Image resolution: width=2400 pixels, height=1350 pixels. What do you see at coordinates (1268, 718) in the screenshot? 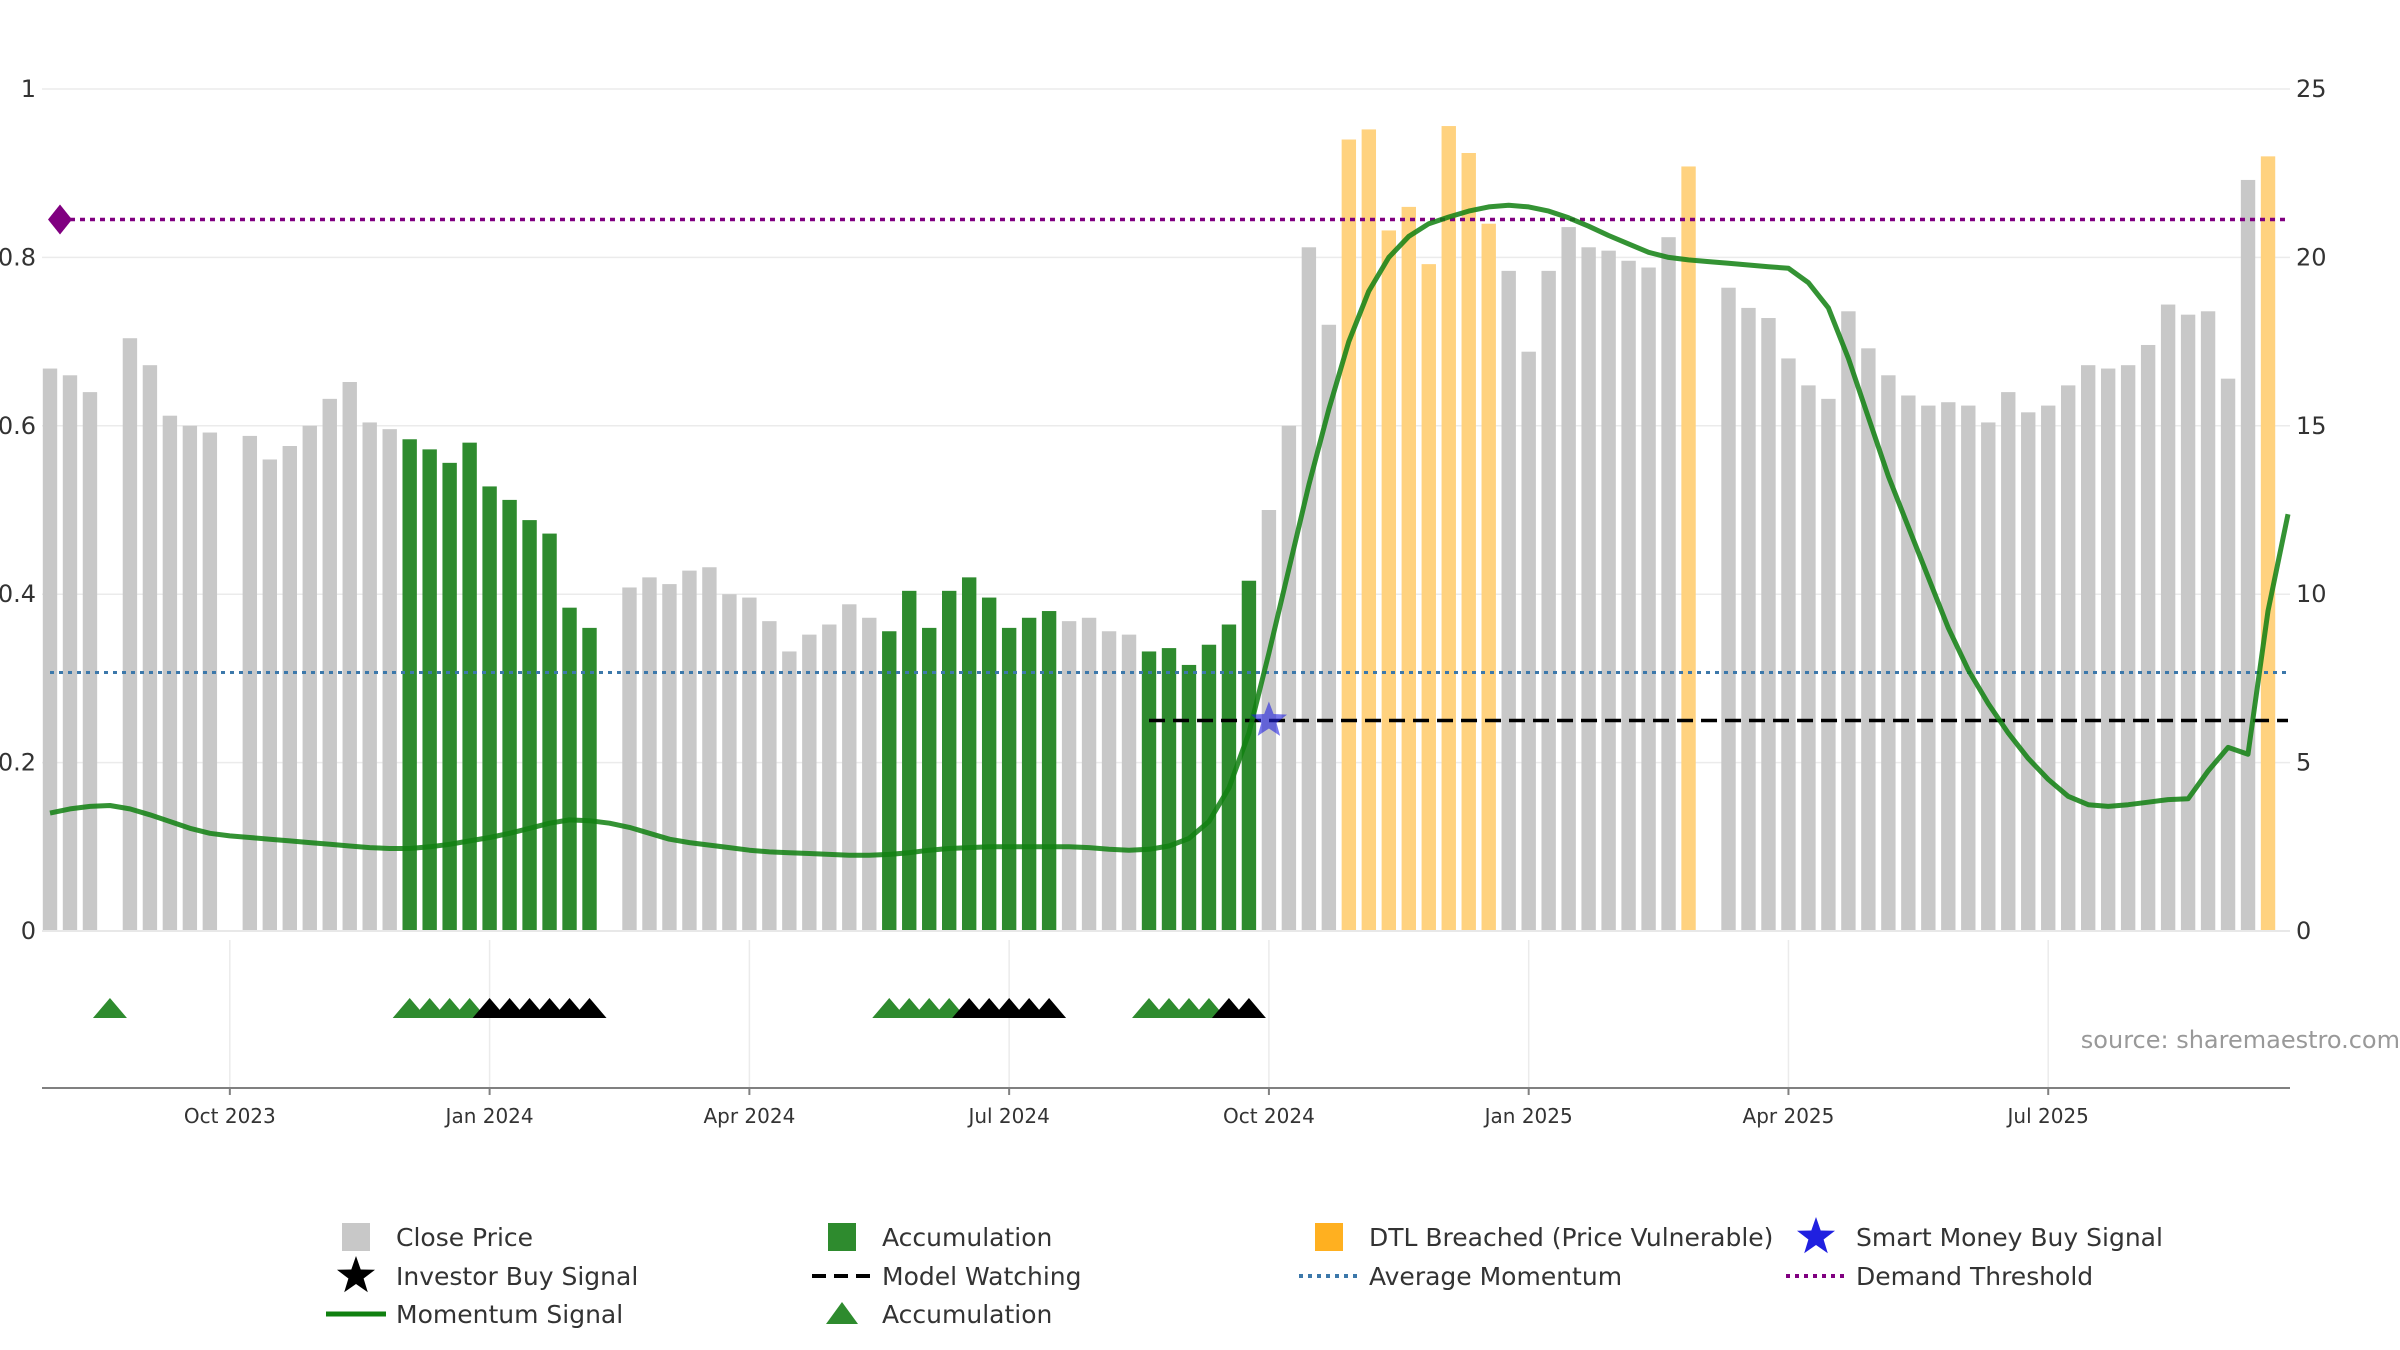
I see `smart-money-buy-star` at bounding box center [1268, 718].